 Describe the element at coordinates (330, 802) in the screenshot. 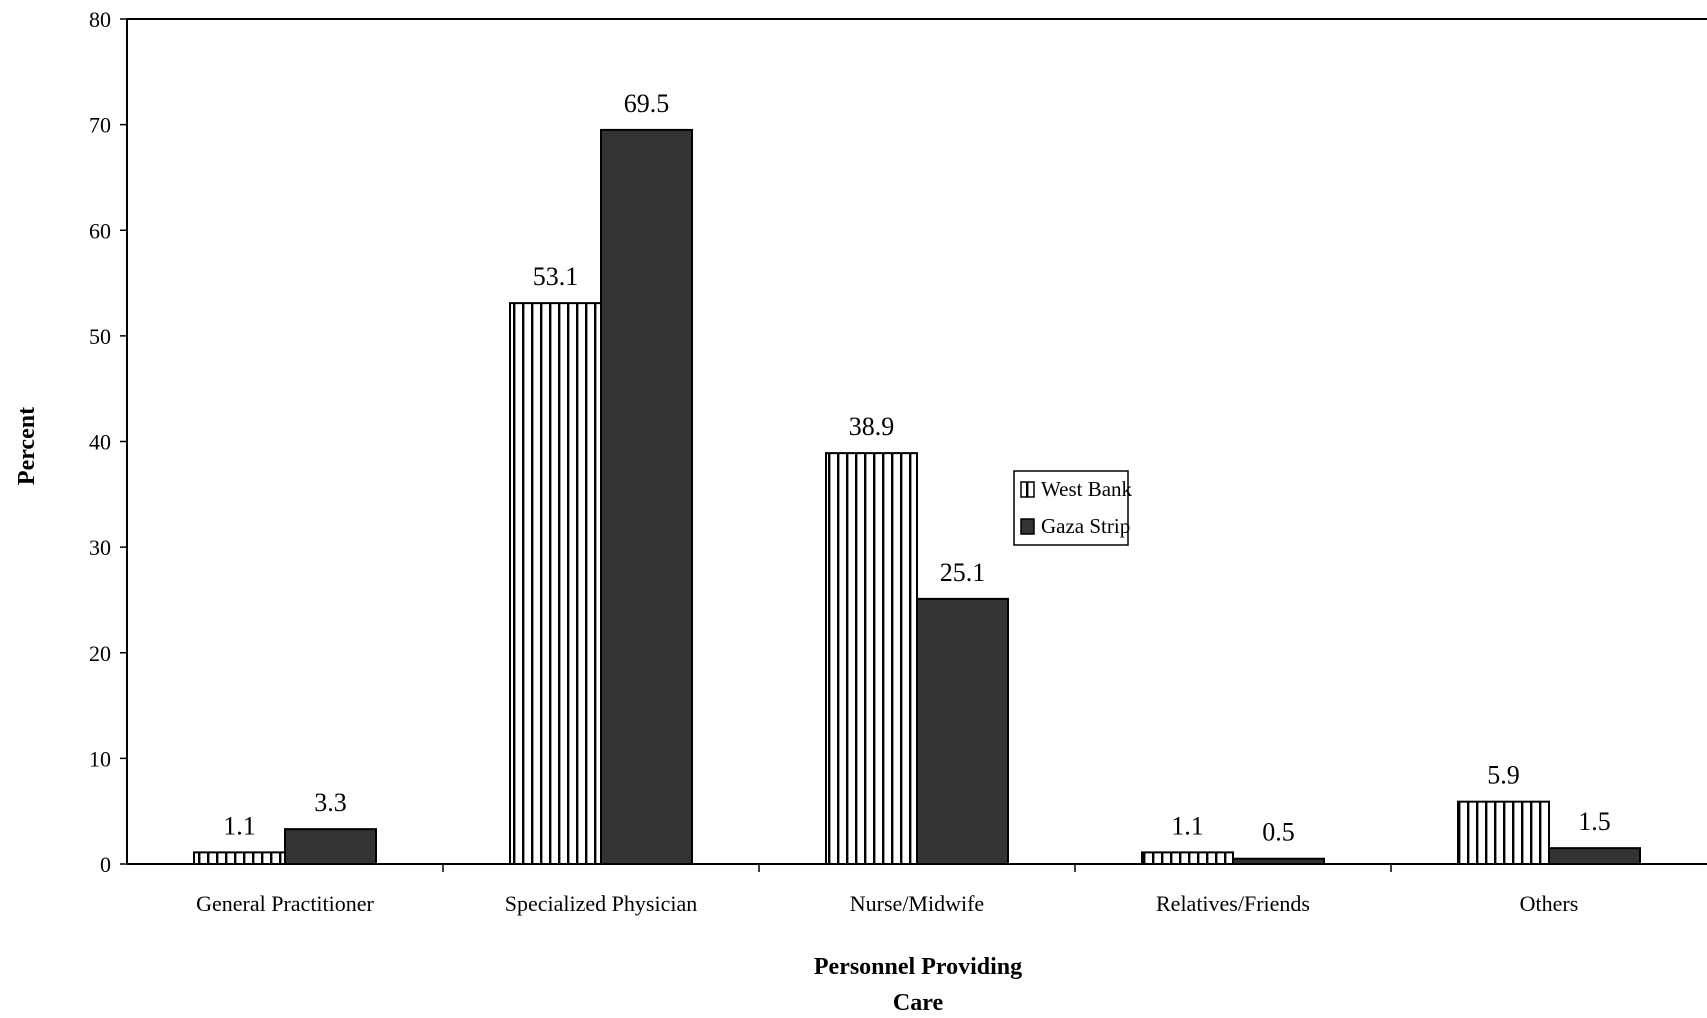

I see `data-label: 3.3` at that location.